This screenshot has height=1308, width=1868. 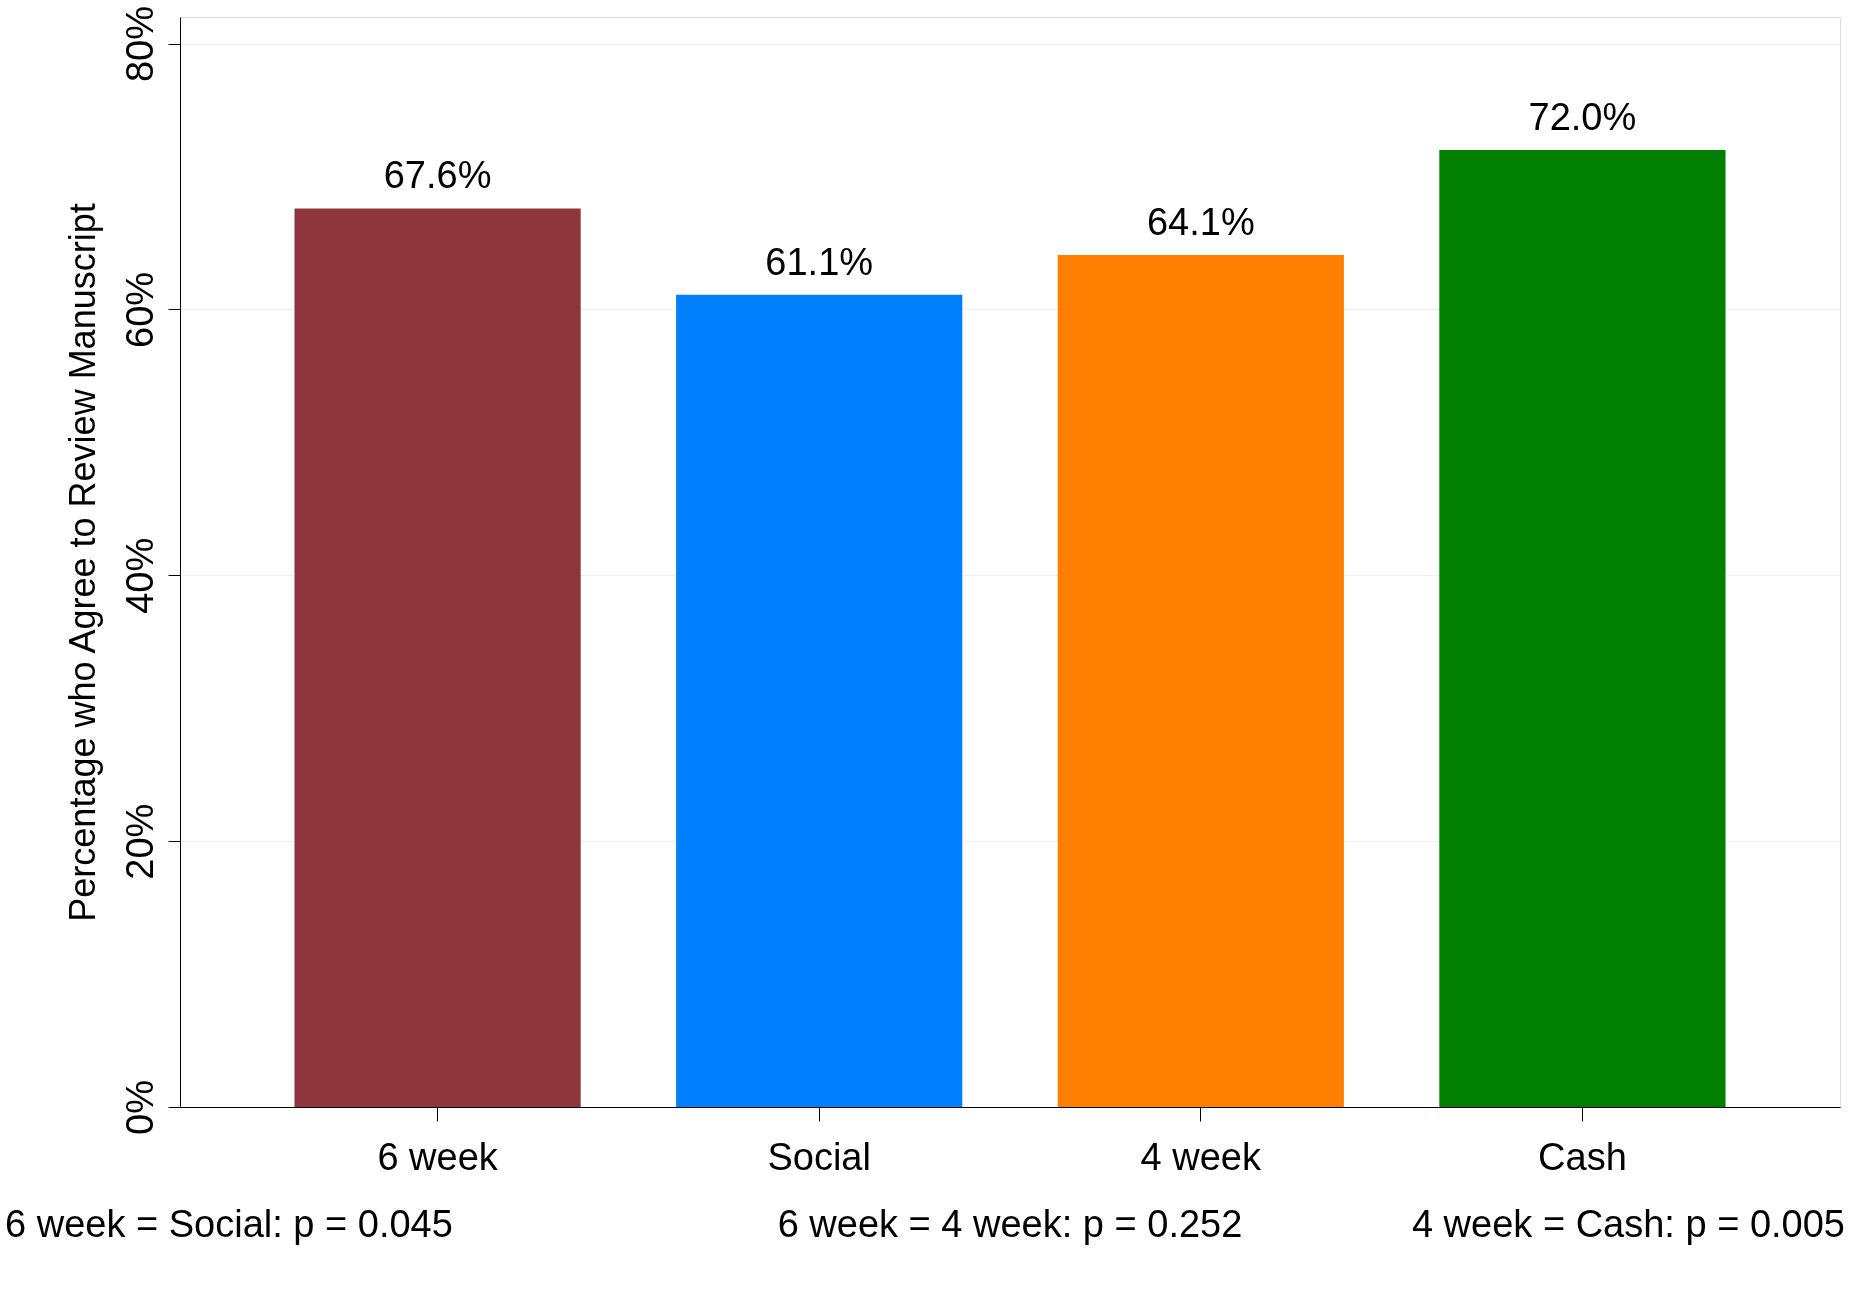 What do you see at coordinates (229, 1224) in the screenshot?
I see `text: 6 week = Social: p = 0.045` at bounding box center [229, 1224].